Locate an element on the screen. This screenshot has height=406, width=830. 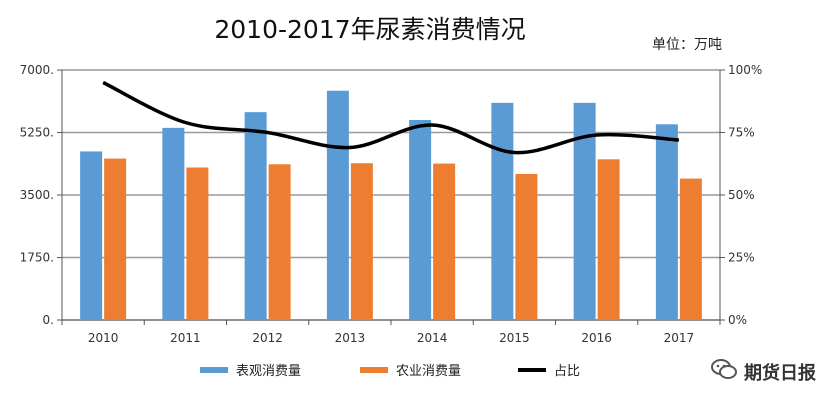
x-tick-label: 2012 is located at coordinates (267, 338).